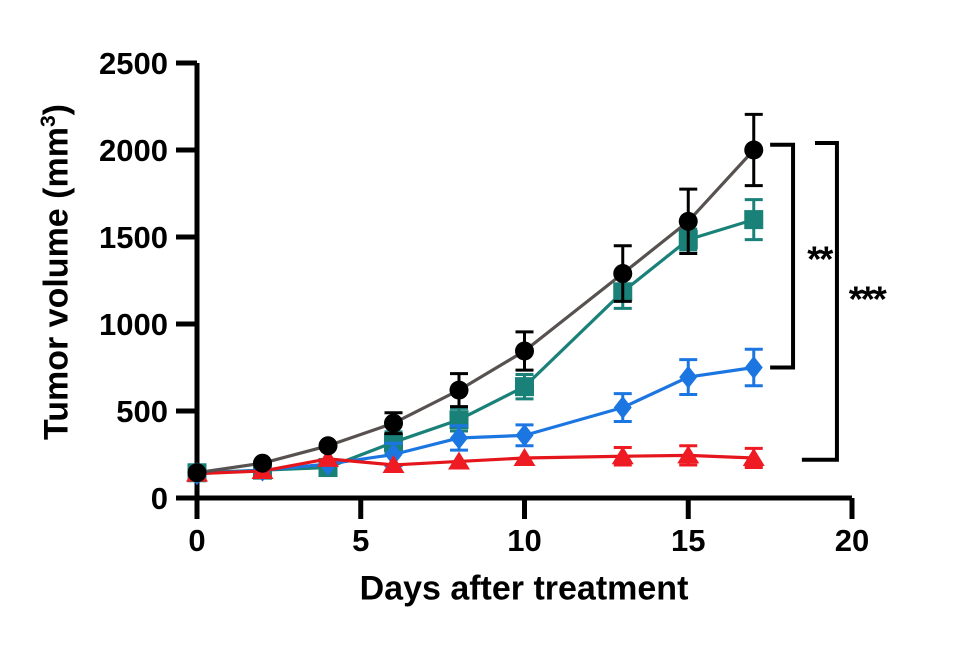 The image size is (955, 647). What do you see at coordinates (133, 150) in the screenshot?
I see `y-tick-label: 2000` at bounding box center [133, 150].